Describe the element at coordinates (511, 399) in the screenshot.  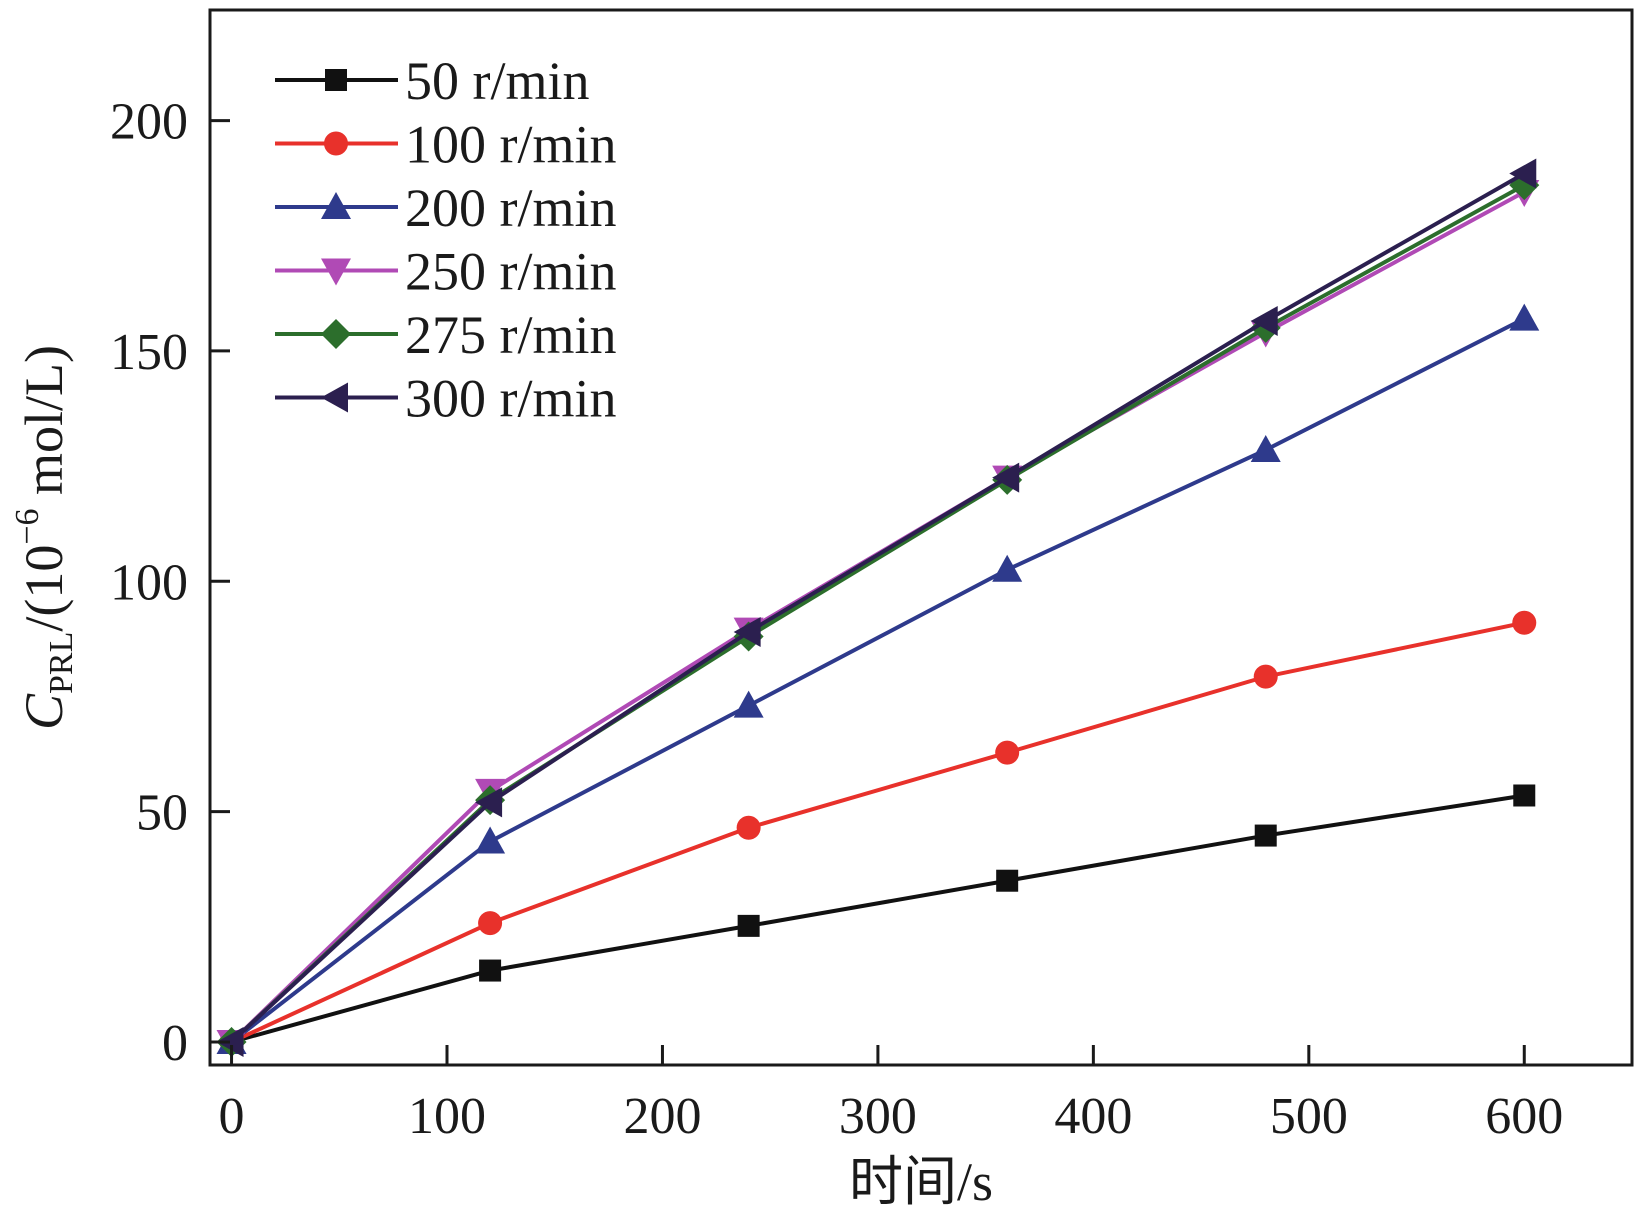
I see `legend-label: 300 r/min` at that location.